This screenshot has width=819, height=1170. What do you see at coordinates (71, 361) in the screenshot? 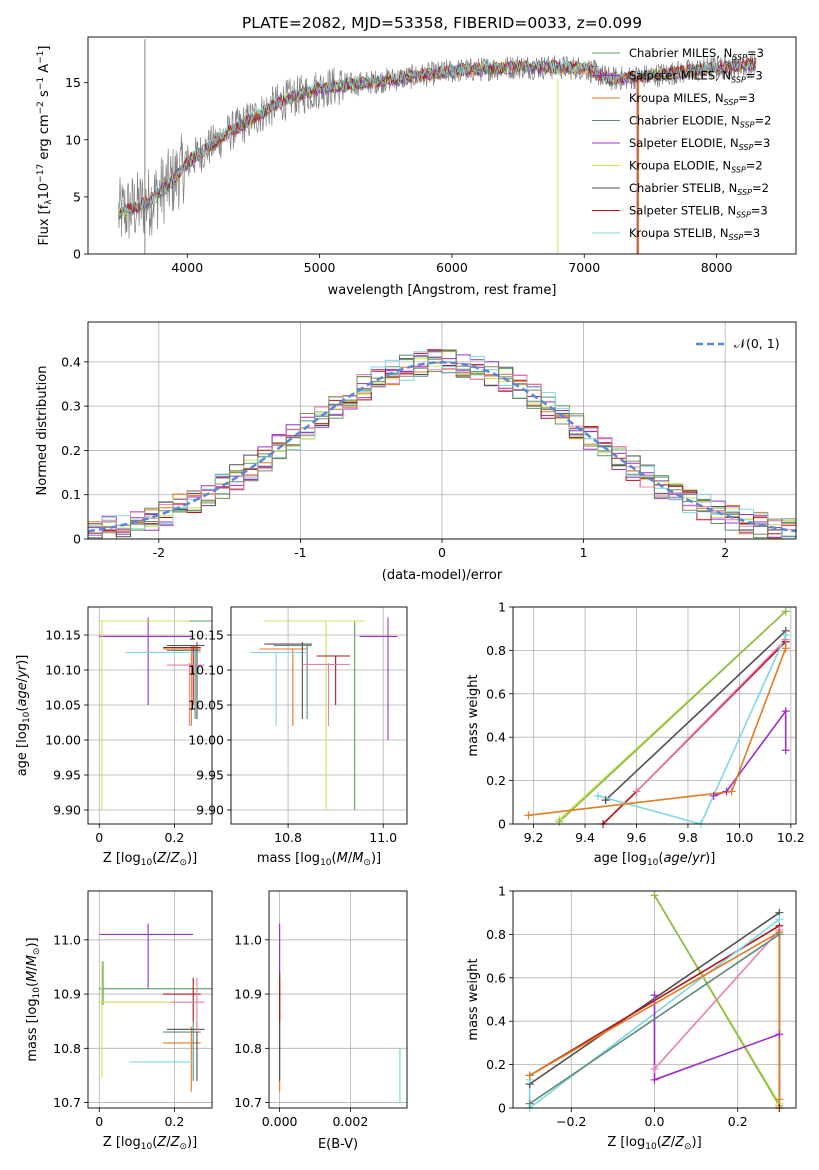
I see `y-tick-label: 0.4` at bounding box center [71, 361].